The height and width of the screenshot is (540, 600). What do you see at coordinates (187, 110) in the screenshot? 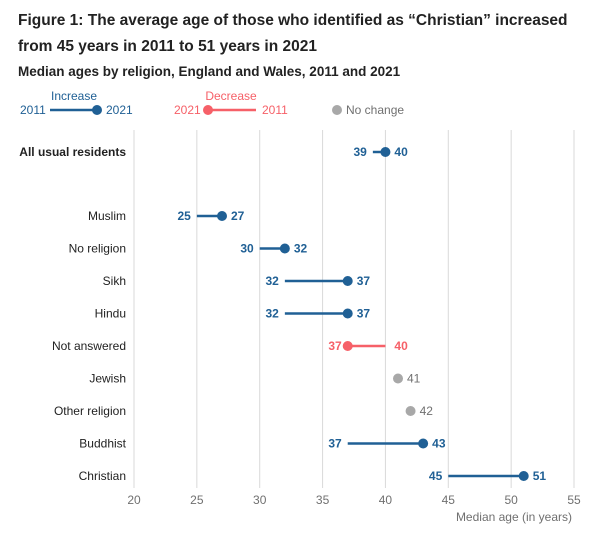
I see `legend-decrease-start: 2021` at bounding box center [187, 110].